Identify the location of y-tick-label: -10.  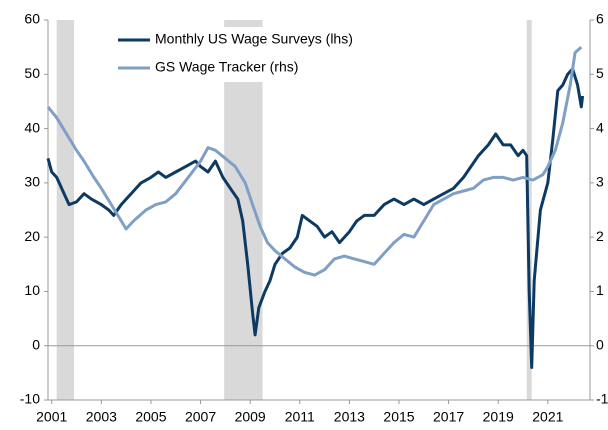
(30, 399).